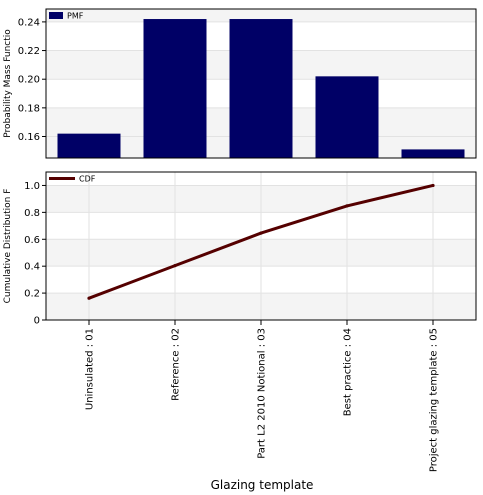  What do you see at coordinates (261, 15) in the screenshot?
I see `grid-band` at bounding box center [261, 15].